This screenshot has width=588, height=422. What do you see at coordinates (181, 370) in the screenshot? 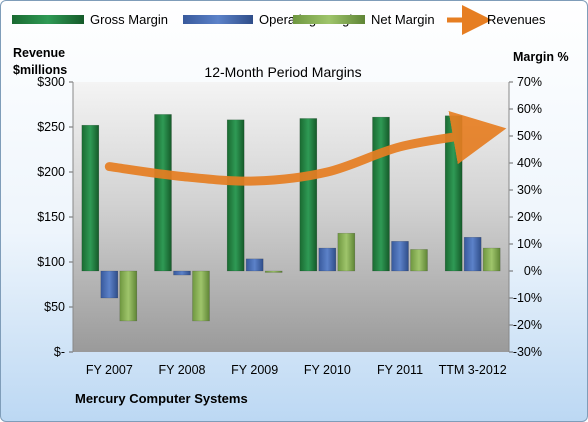
I see `category-label: FY 2008` at bounding box center [181, 370].